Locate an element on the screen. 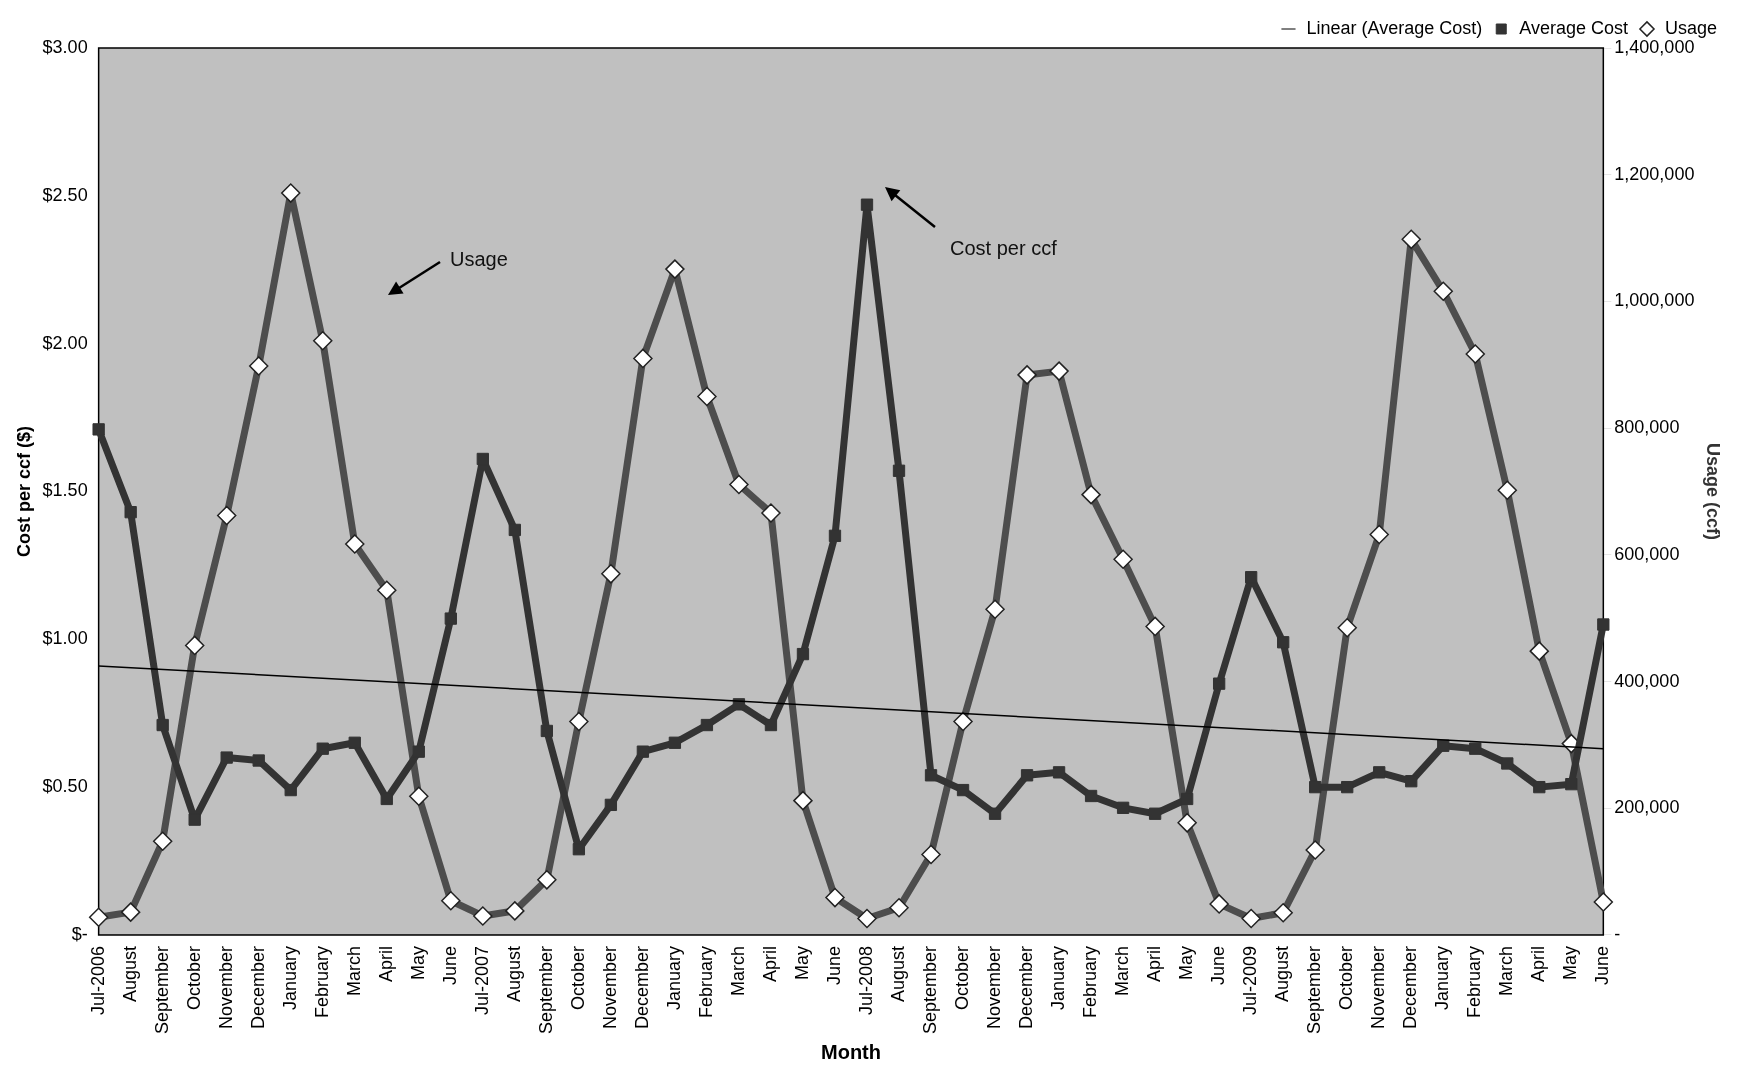 This screenshot has height=1074, width=1737. y2-tick-label: 800,000 is located at coordinates (1647, 427).